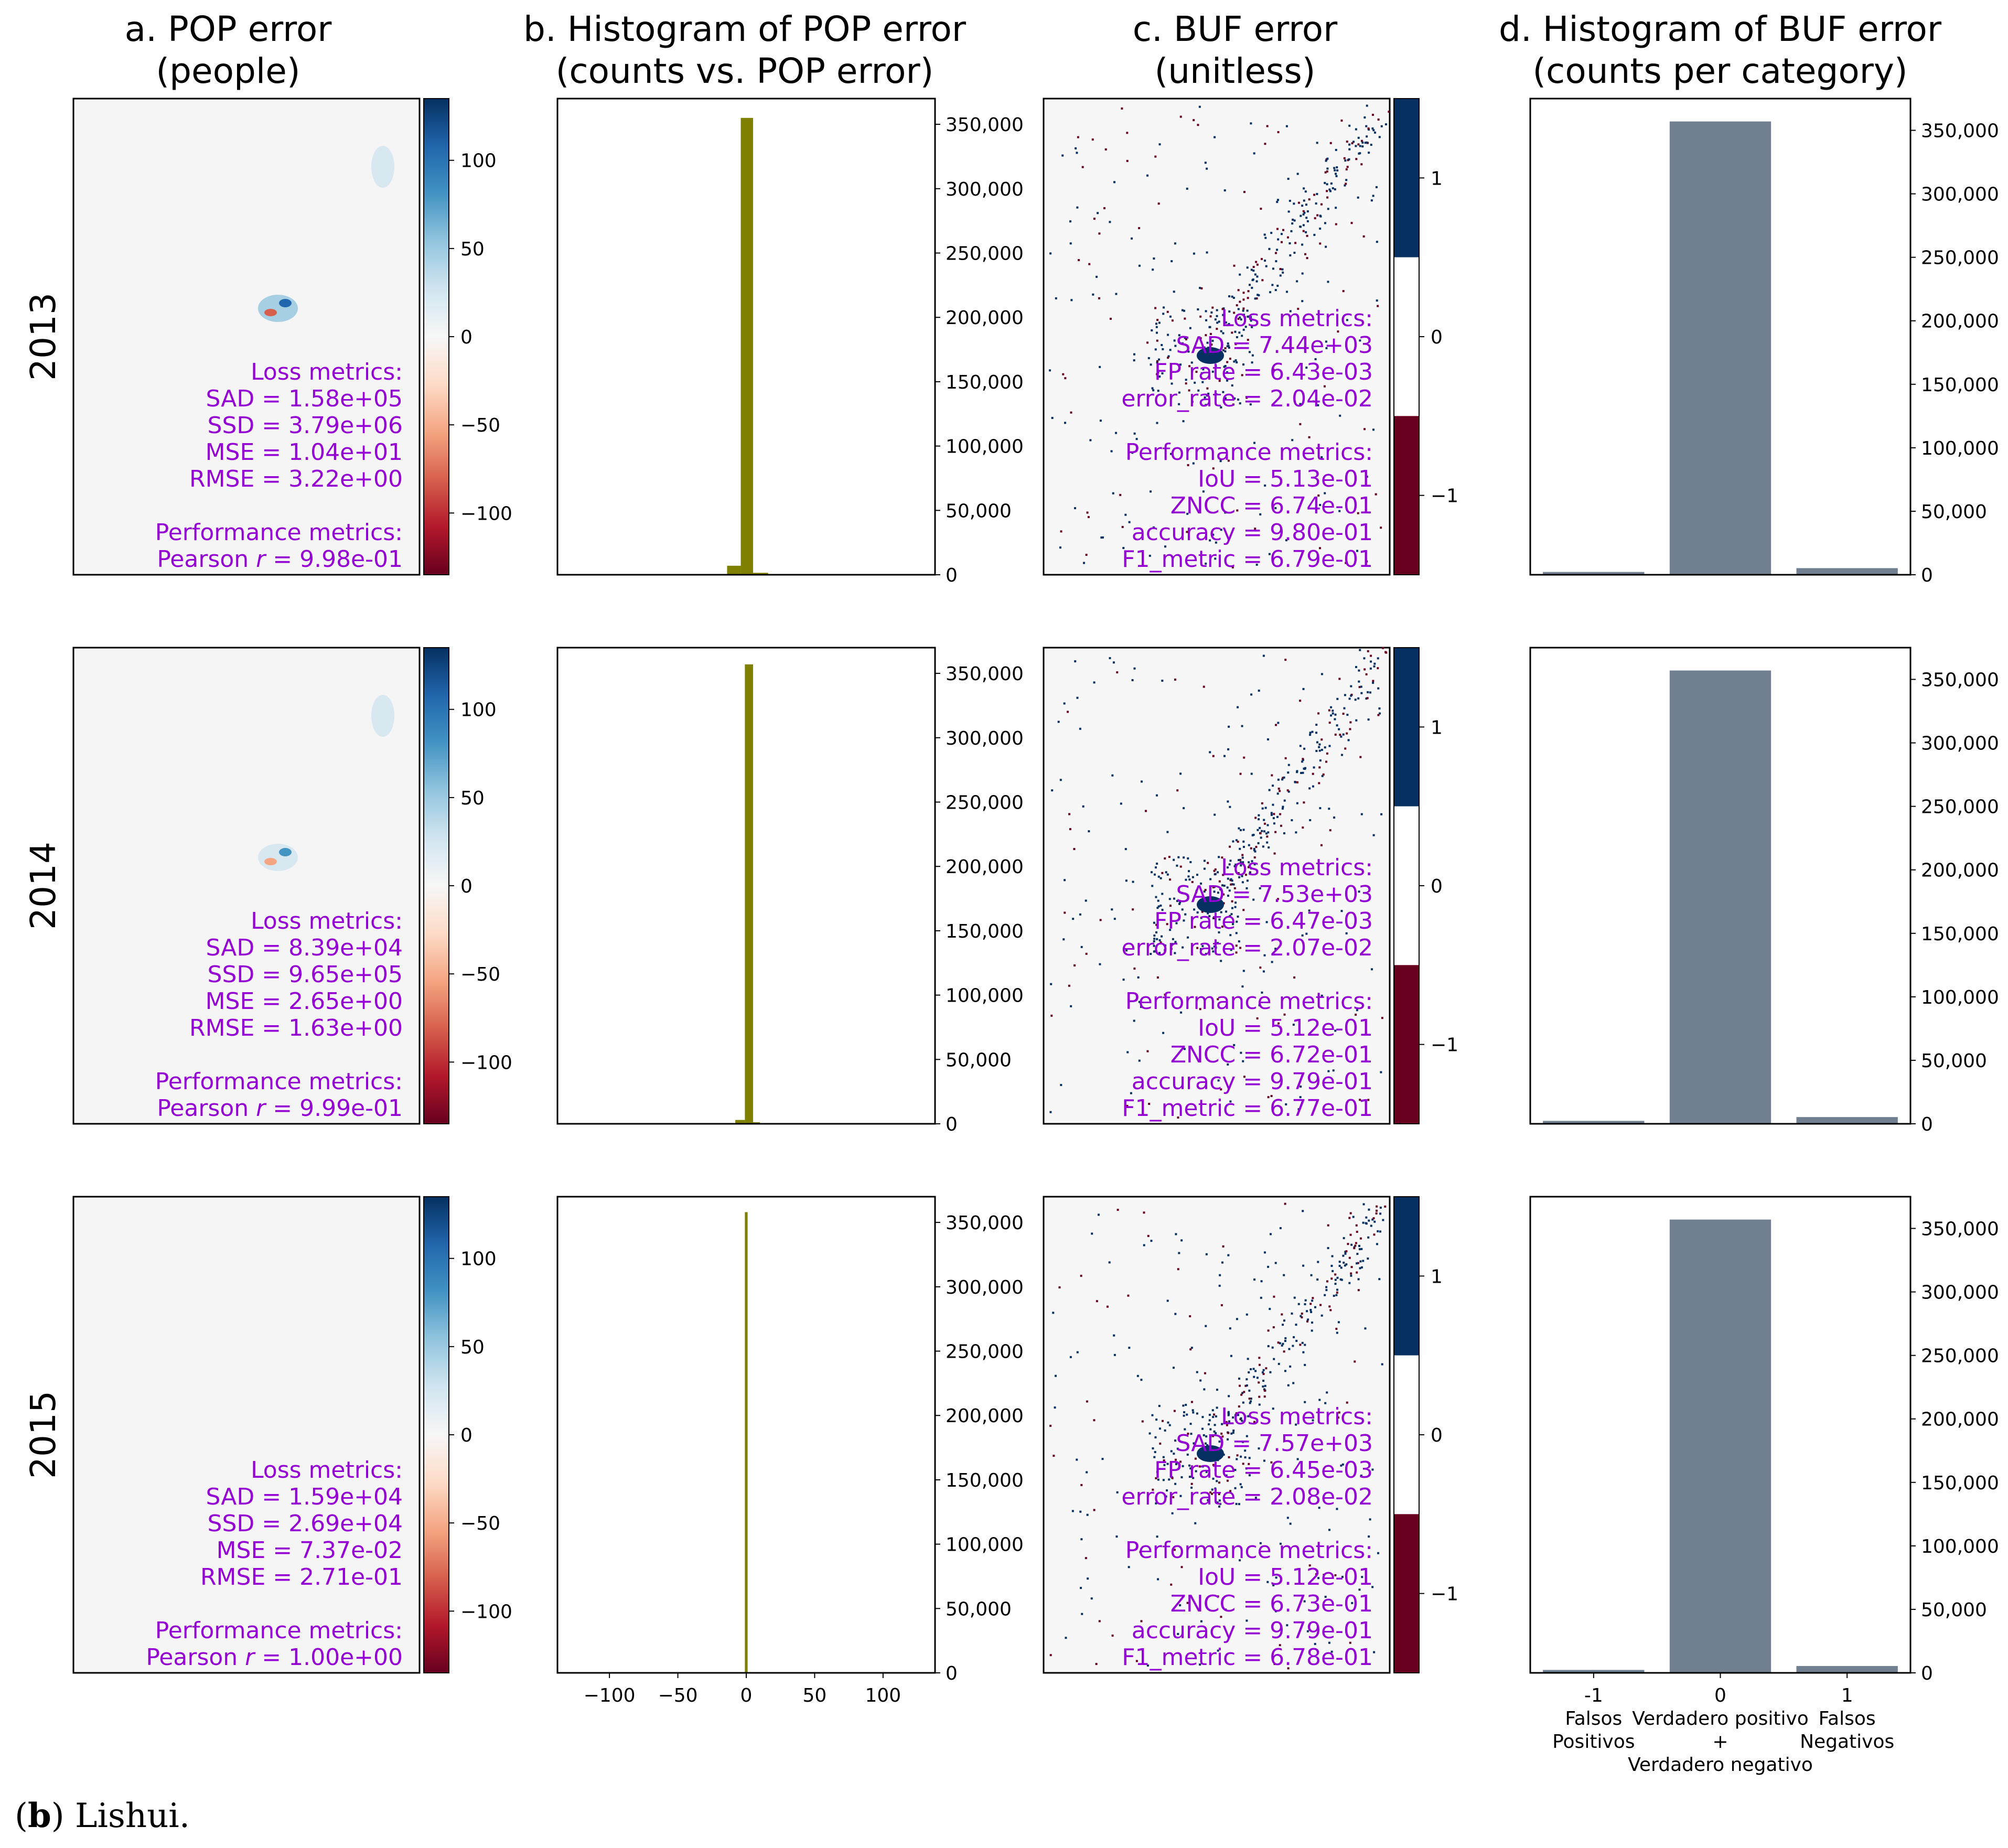 The image size is (2008, 1848). I want to click on metric-line: FP rate = 6.45e-03, so click(1263, 1470).